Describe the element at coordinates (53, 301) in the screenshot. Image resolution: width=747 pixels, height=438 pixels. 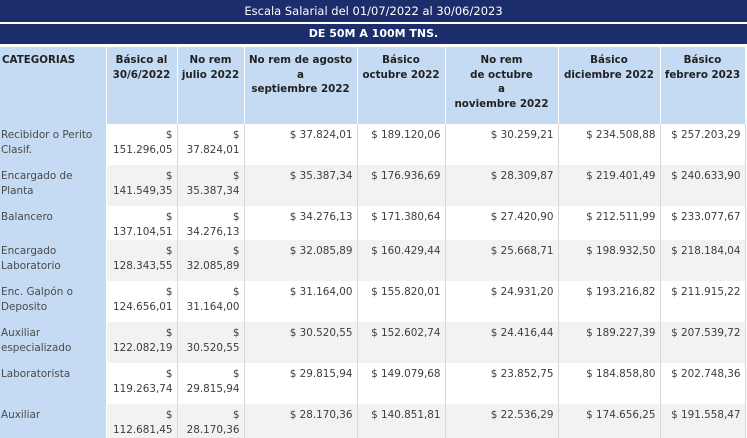
I see `category-cell: Enc. Galpón o Deposito` at that location.